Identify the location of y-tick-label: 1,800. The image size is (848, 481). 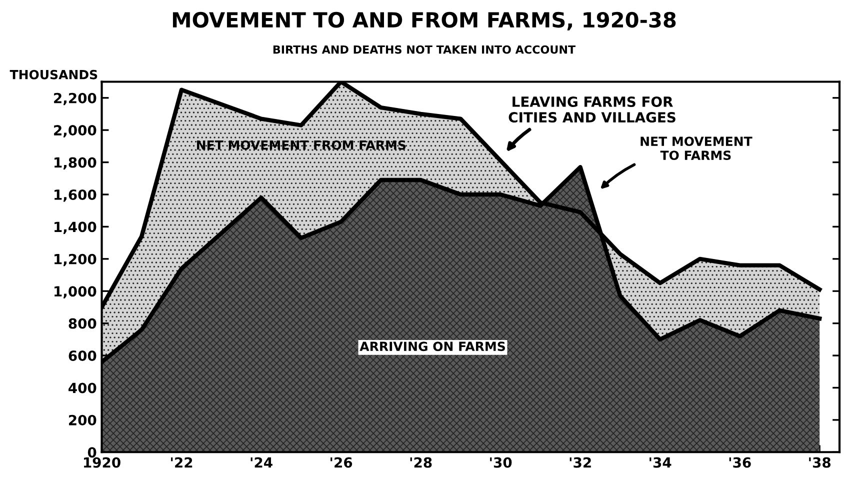
(75, 163).